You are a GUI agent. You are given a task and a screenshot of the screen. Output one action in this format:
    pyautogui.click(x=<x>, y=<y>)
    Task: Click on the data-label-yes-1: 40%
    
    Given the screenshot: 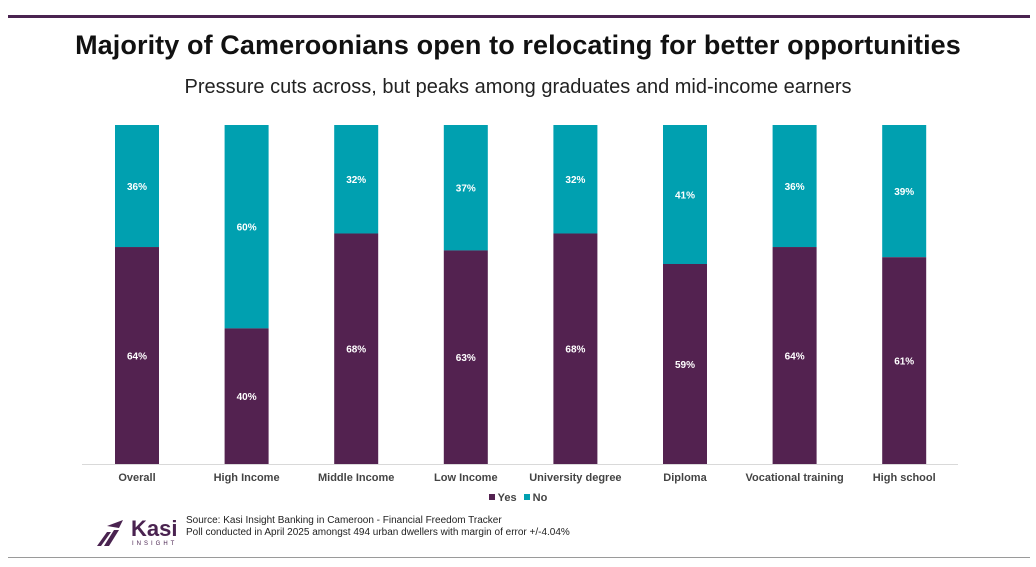 What is the action you would take?
    pyautogui.click(x=247, y=397)
    